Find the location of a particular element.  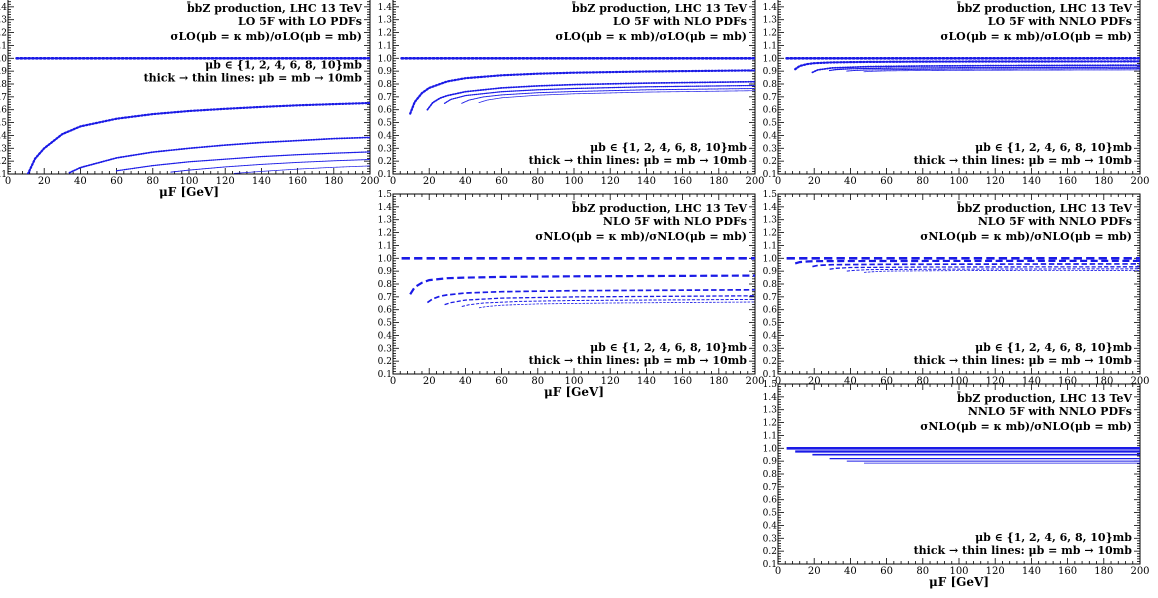

y-tick-label: 1.2 is located at coordinates (770, 234).